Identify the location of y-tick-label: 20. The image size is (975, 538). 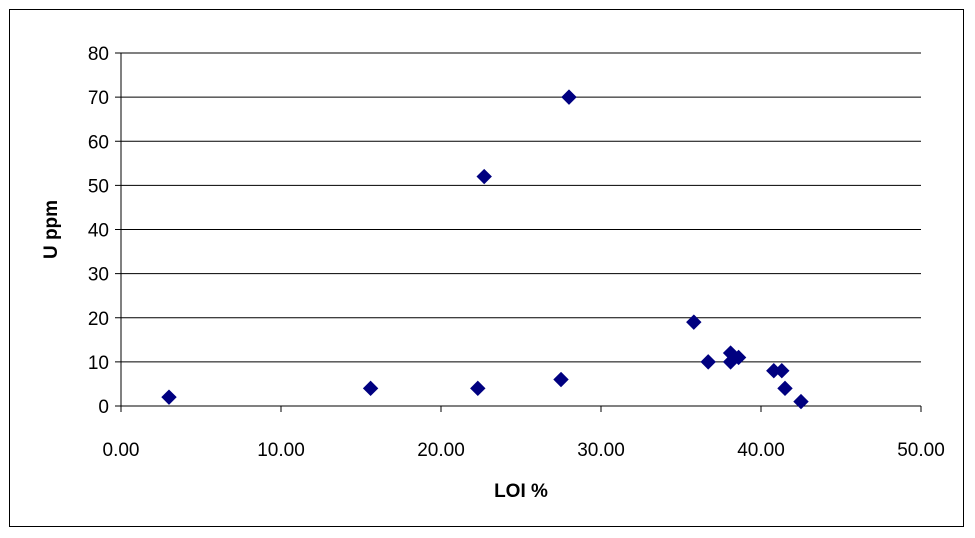
(98, 319).